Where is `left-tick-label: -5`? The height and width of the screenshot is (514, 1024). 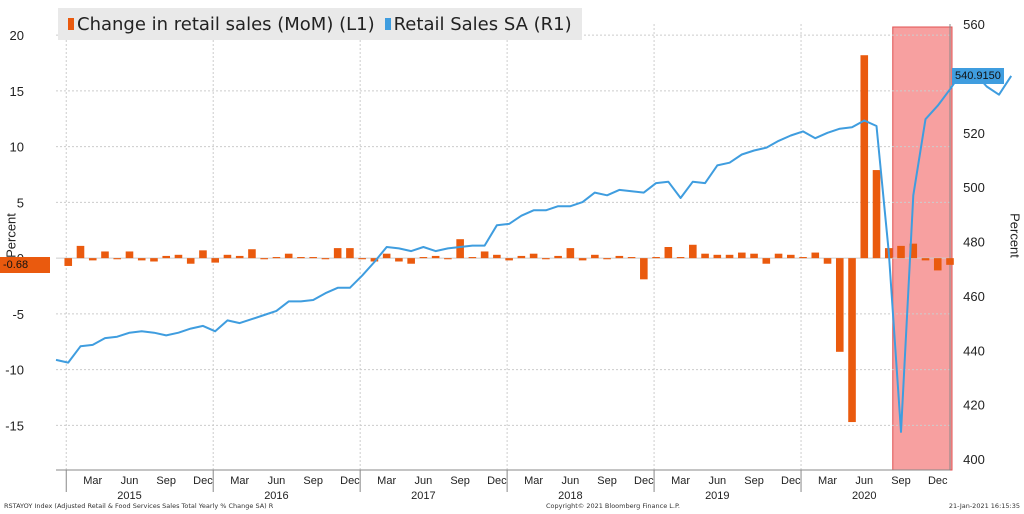 left-tick-label: -5 is located at coordinates (18, 314).